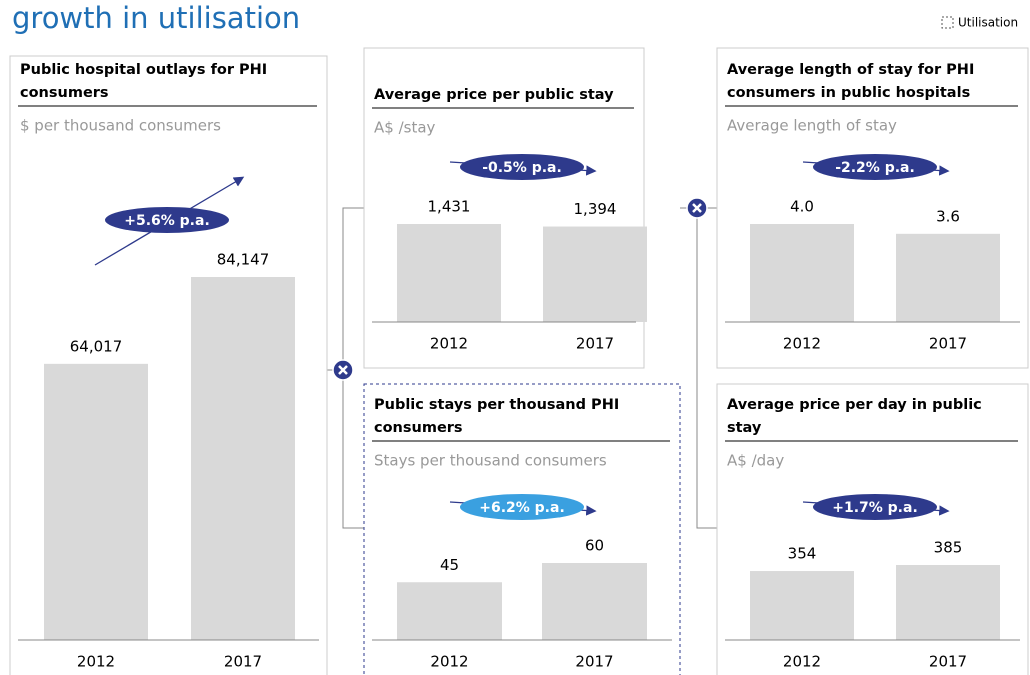 The image size is (1030, 675). What do you see at coordinates (156, 18) in the screenshot?
I see `page-title: growth in utilisation` at bounding box center [156, 18].